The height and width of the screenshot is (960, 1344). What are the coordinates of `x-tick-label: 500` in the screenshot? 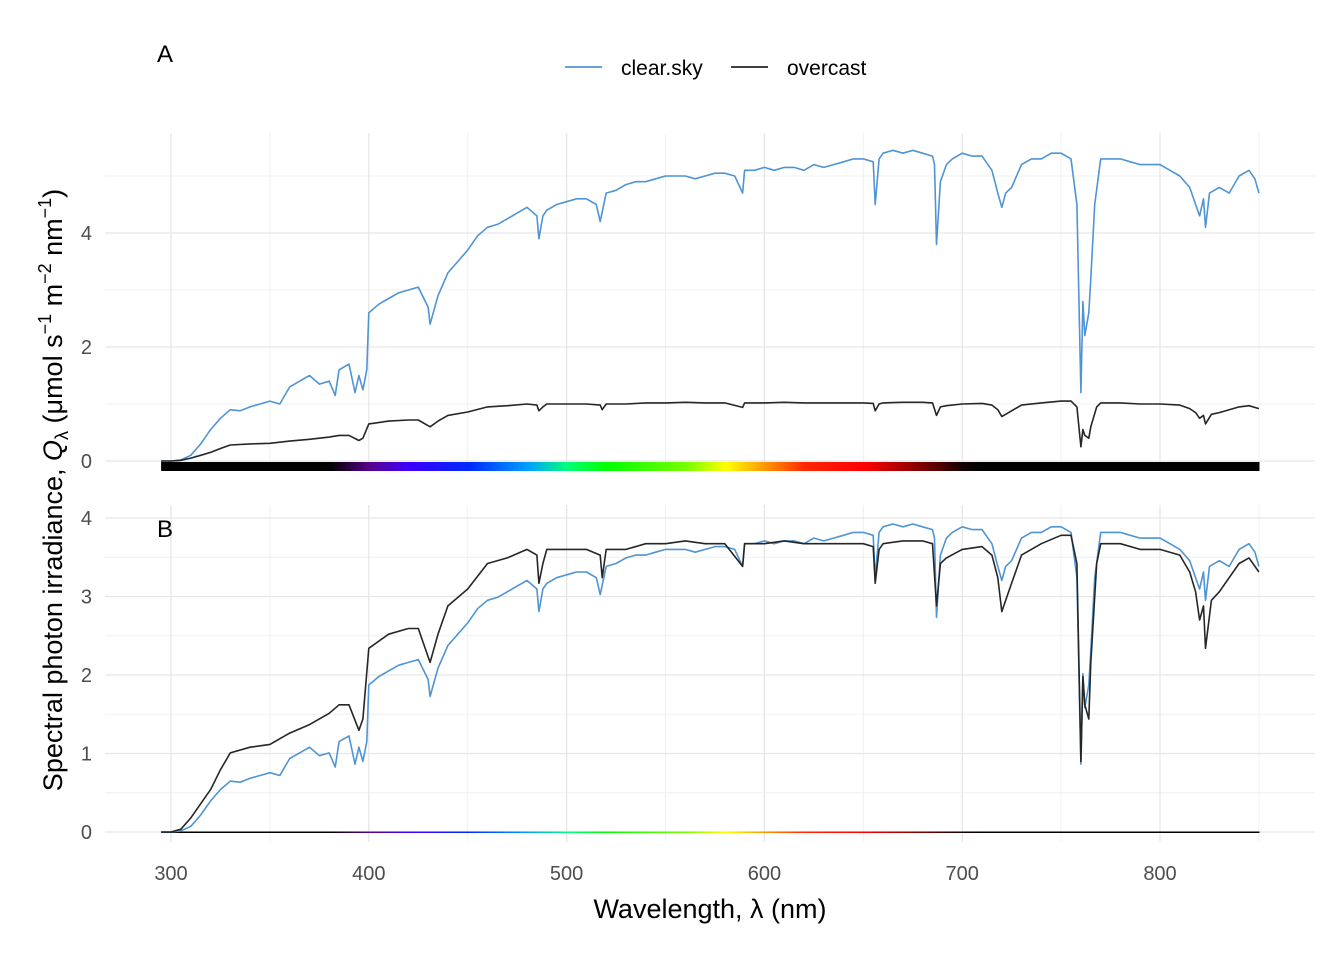 It's located at (566, 874).